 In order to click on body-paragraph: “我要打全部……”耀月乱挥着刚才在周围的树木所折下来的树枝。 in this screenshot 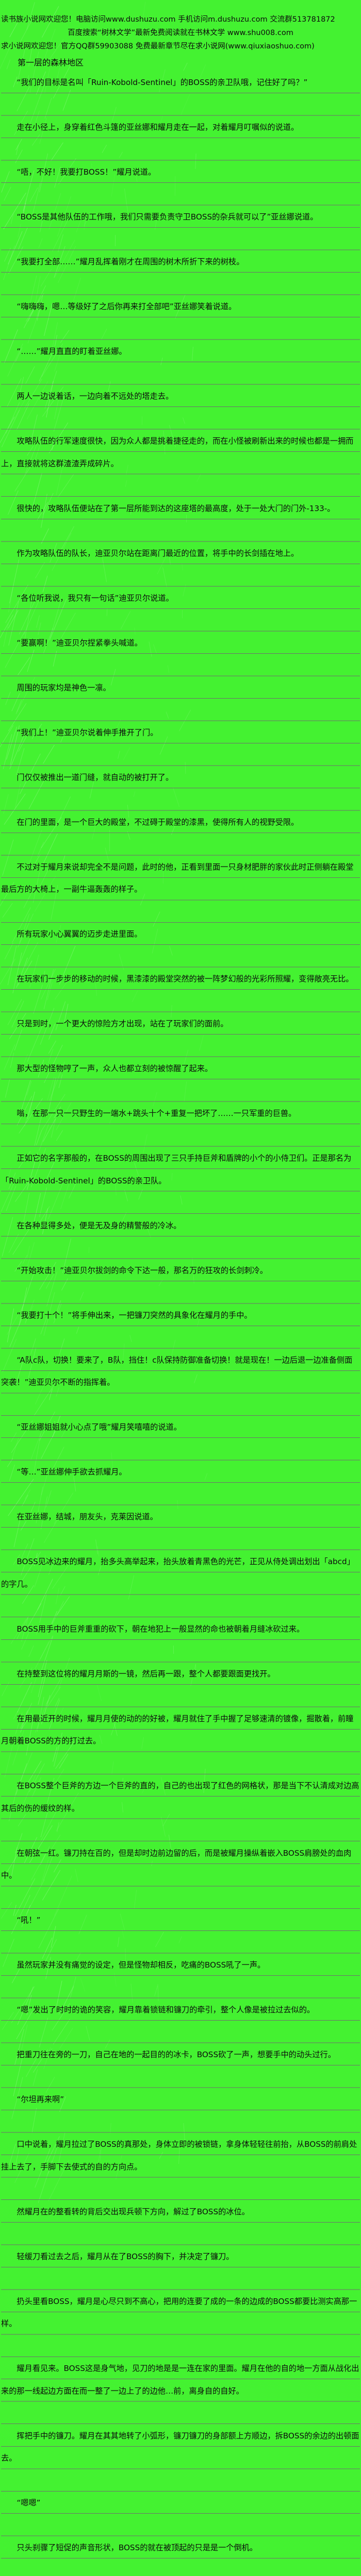, I will do `click(180, 273)`.